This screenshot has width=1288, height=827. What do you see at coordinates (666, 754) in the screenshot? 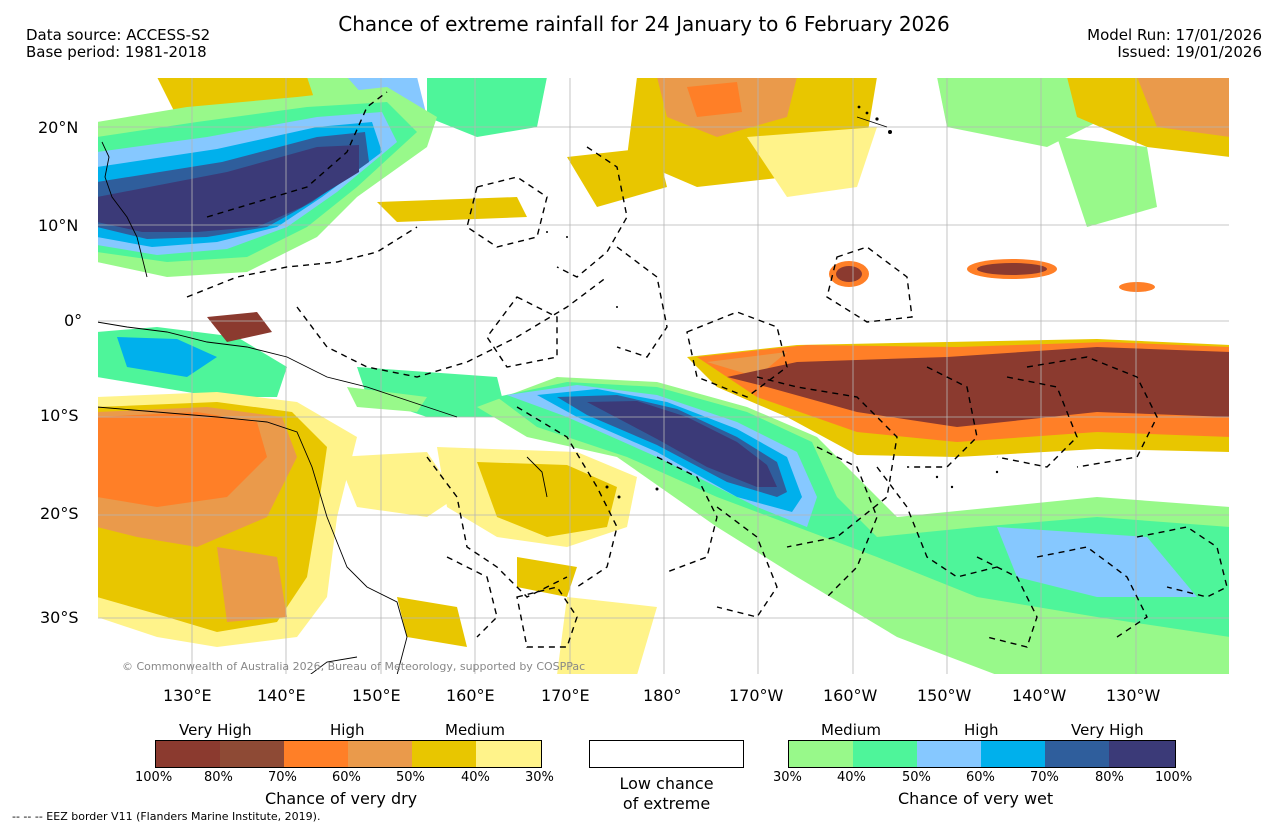
I see `low-chance-swatch` at bounding box center [666, 754].